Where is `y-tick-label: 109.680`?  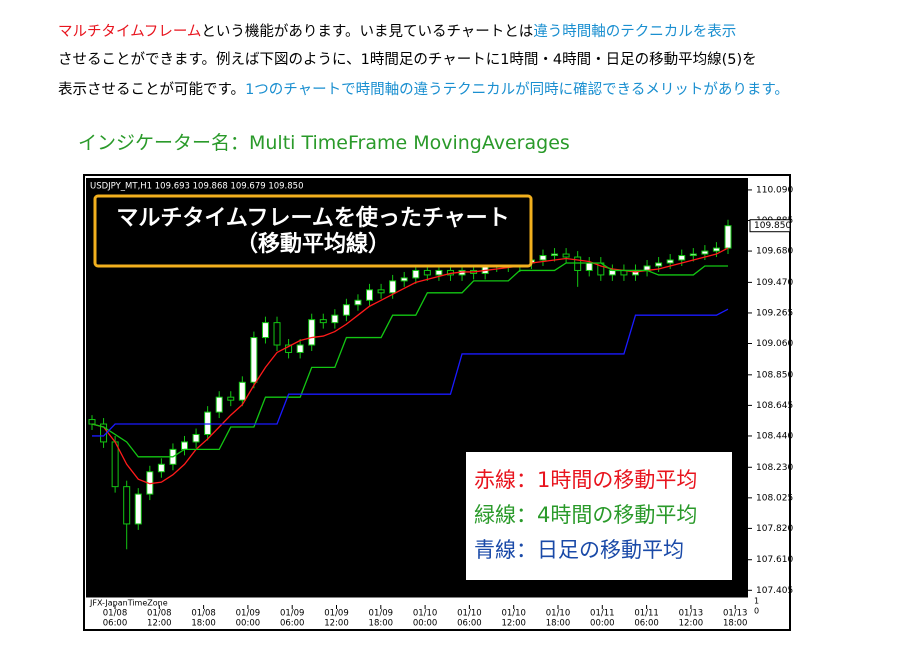
y-tick-label: 109.680 is located at coordinates (774, 252).